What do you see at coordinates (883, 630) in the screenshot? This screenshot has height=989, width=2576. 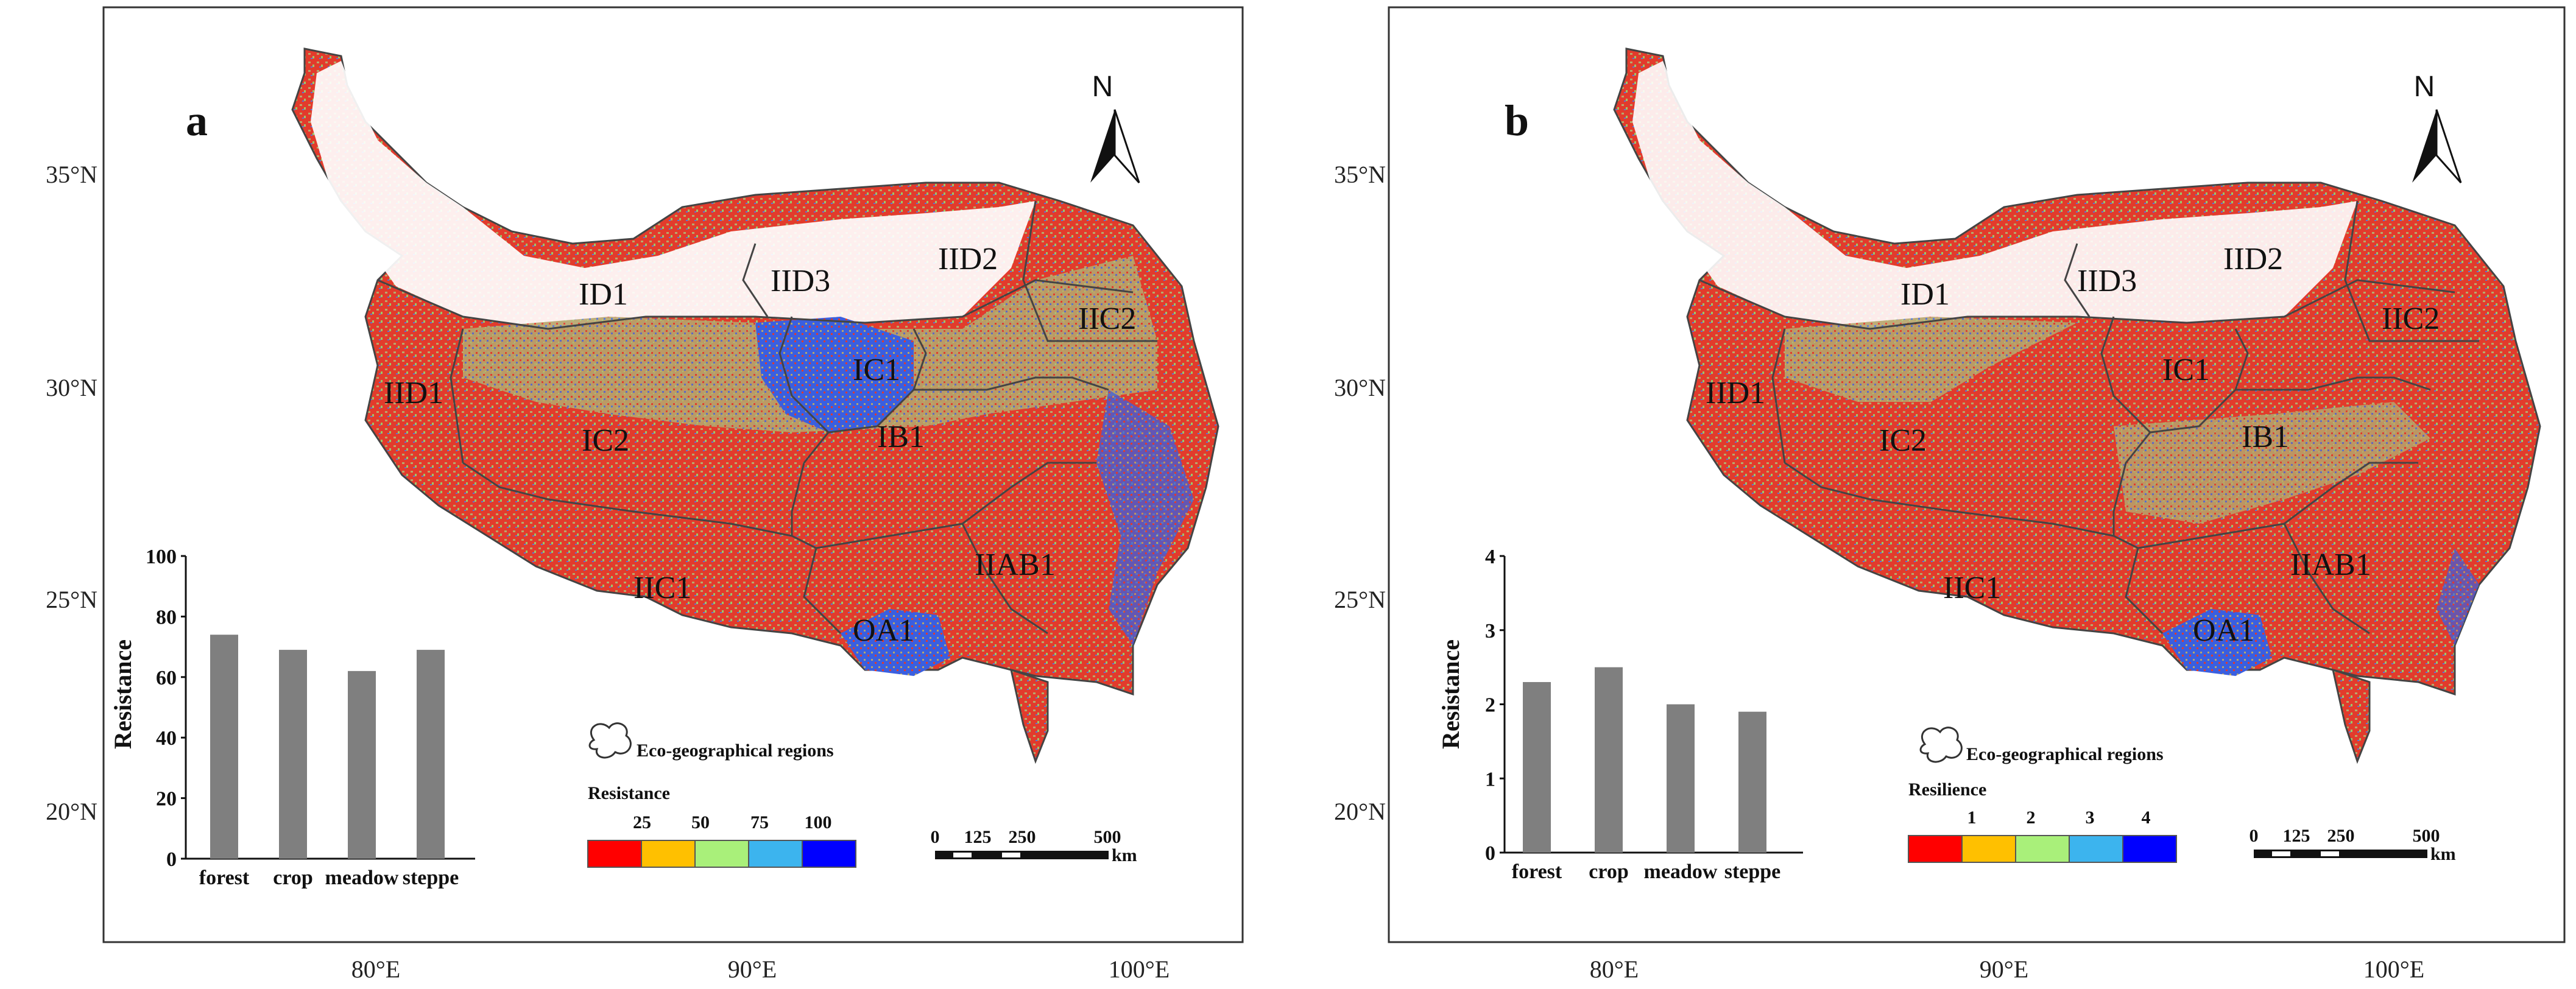 I see `region-label: OA1` at bounding box center [883, 630].